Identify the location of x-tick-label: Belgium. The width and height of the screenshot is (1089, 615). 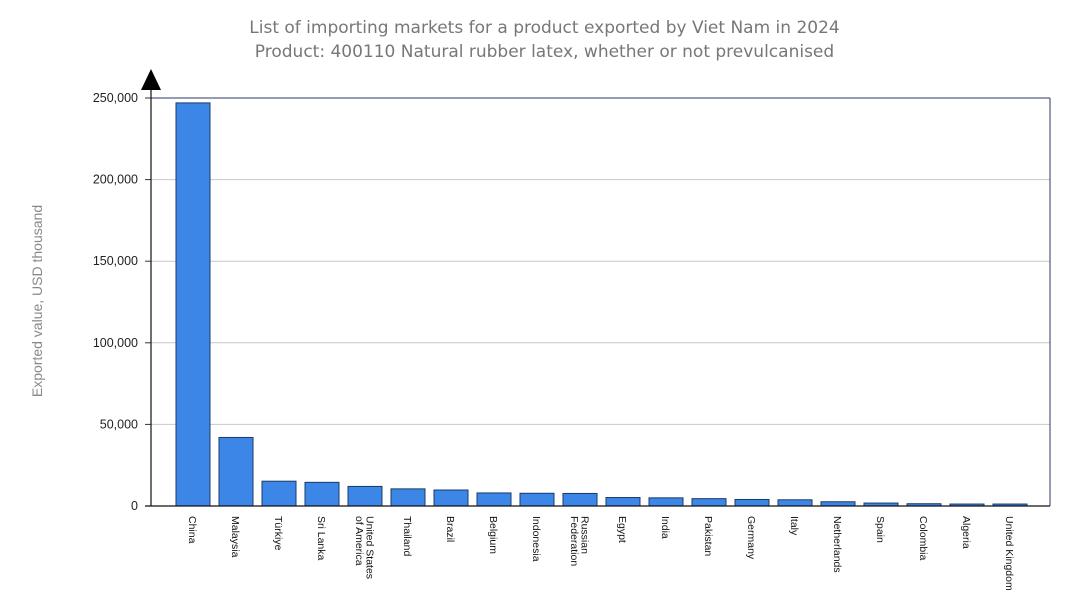
(493, 535).